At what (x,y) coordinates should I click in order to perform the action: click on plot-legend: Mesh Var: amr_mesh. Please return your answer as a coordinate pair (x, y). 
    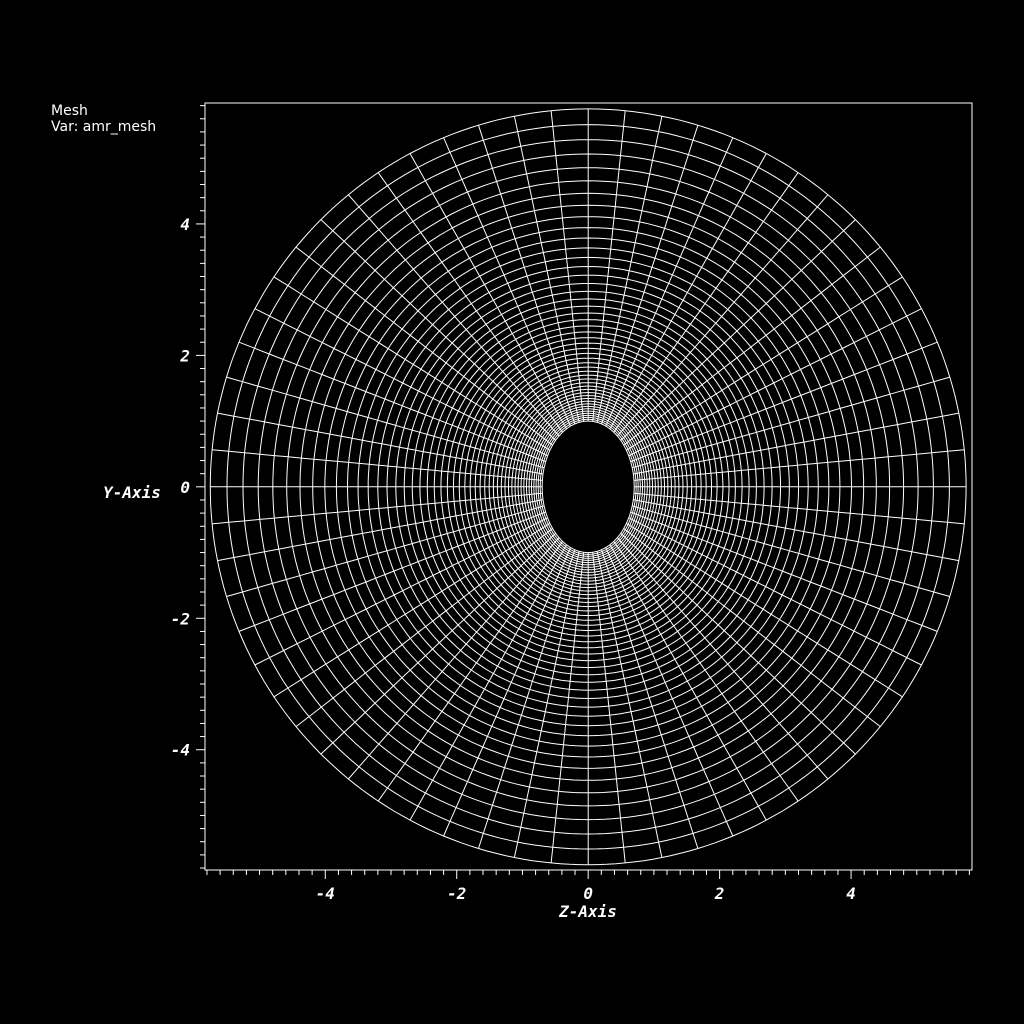
    Looking at the image, I should click on (103, 119).